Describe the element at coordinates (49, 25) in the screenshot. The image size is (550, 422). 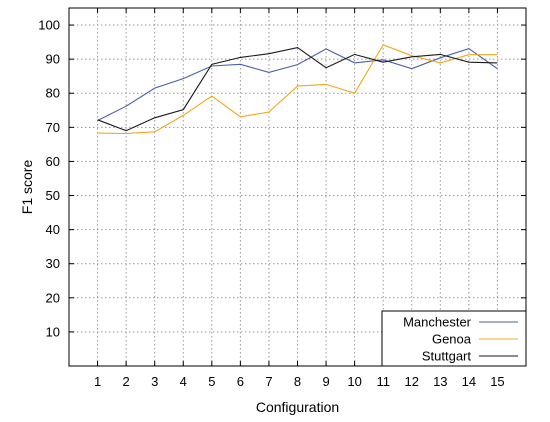
I see `y-tick-label: 100` at that location.